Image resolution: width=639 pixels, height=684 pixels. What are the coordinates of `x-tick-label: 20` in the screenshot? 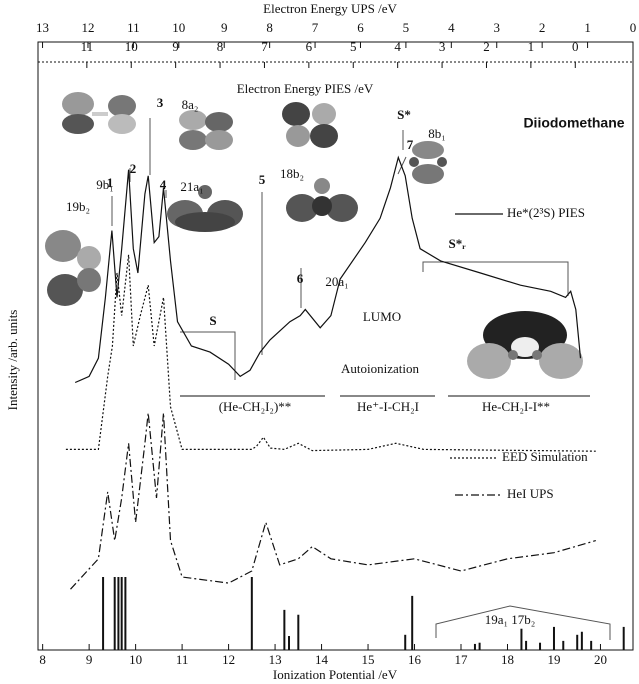 It's located at (600, 659).